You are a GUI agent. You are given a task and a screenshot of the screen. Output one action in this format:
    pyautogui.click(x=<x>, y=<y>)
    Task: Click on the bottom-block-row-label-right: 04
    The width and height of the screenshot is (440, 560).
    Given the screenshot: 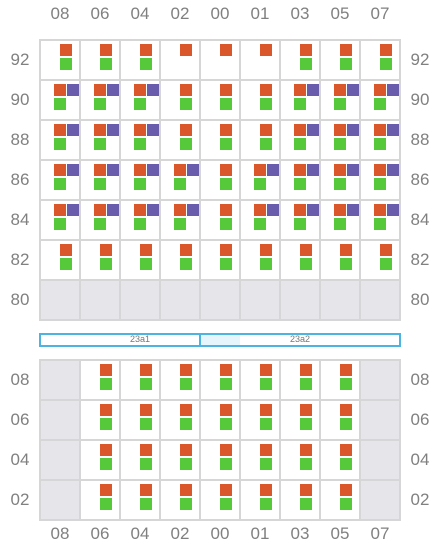 What is the action you would take?
    pyautogui.click(x=420, y=459)
    